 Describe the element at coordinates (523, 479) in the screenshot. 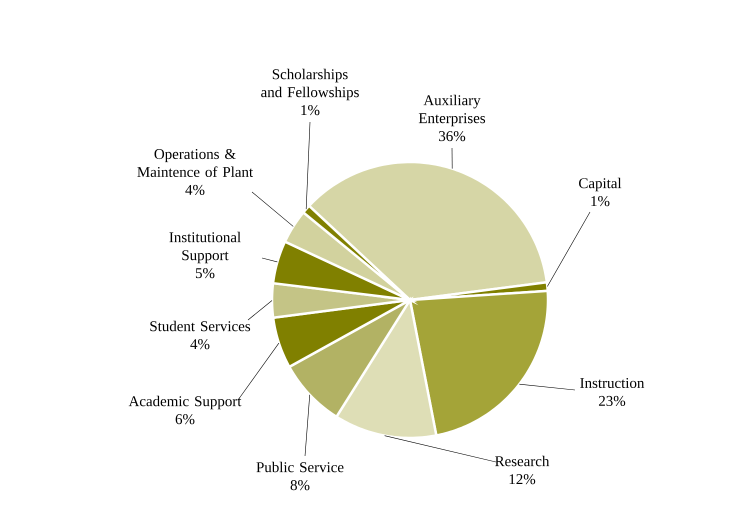

I see `data-label: 12%` at that location.